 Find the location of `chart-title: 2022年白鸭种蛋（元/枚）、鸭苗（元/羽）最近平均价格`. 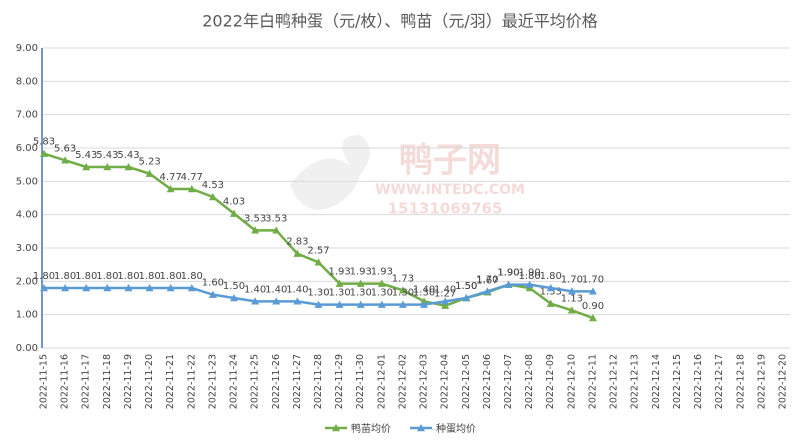

chart-title: 2022年白鸭种蛋（元/枚）、鸭苗（元/羽）最近平均价格 is located at coordinates (400, 21).